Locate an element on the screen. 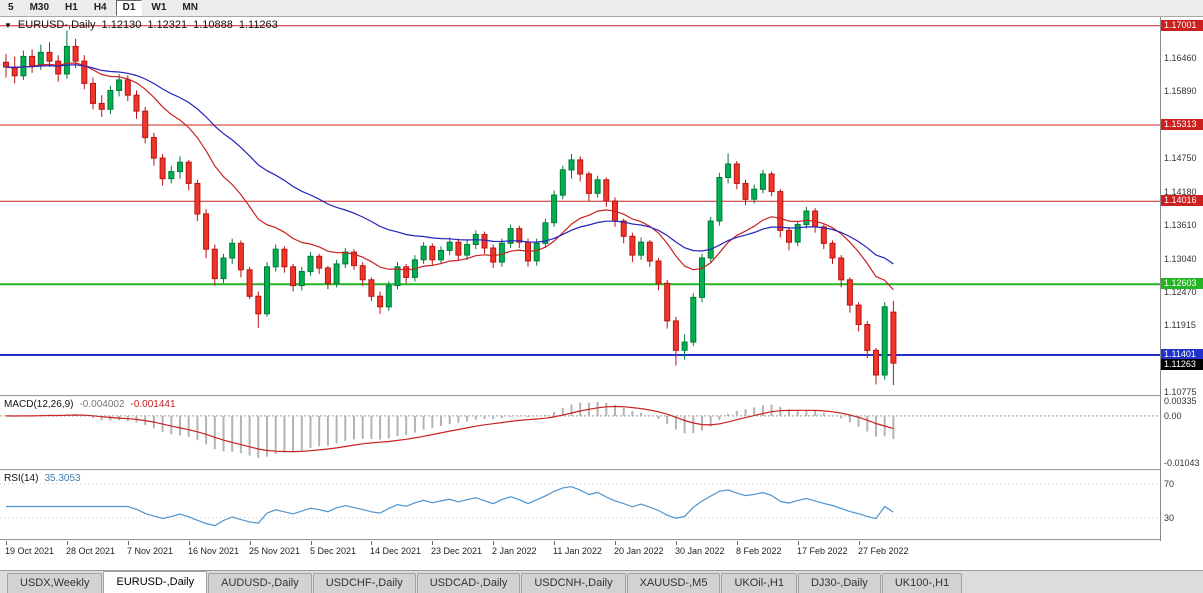 The image size is (1203, 593). rsi-canvas is located at coordinates (580, 505).